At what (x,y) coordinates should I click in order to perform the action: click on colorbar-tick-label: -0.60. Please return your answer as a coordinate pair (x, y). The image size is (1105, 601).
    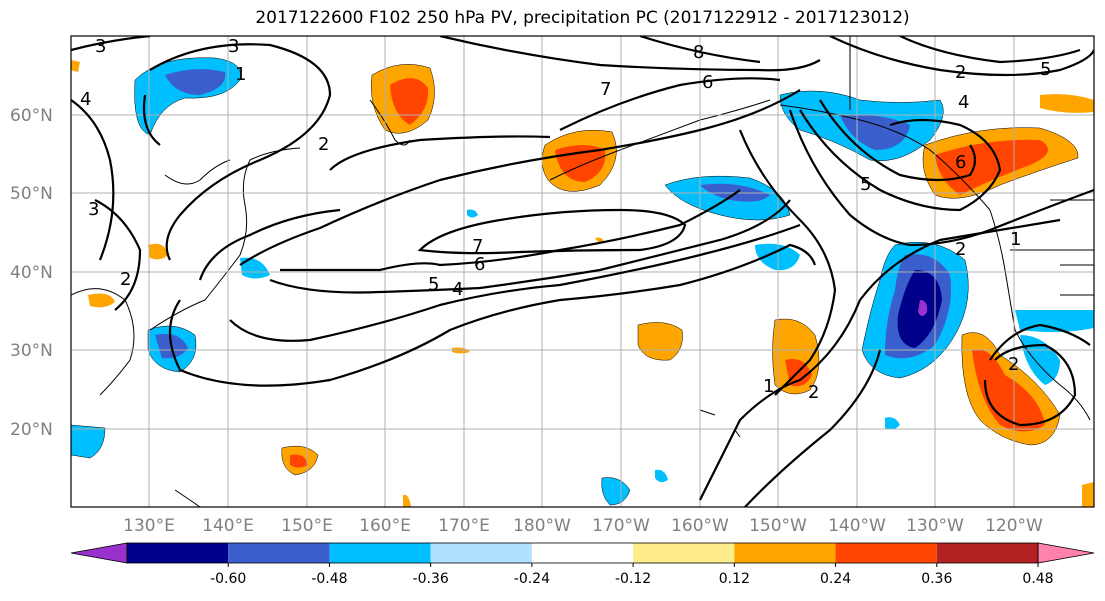
    Looking at the image, I should click on (228, 579).